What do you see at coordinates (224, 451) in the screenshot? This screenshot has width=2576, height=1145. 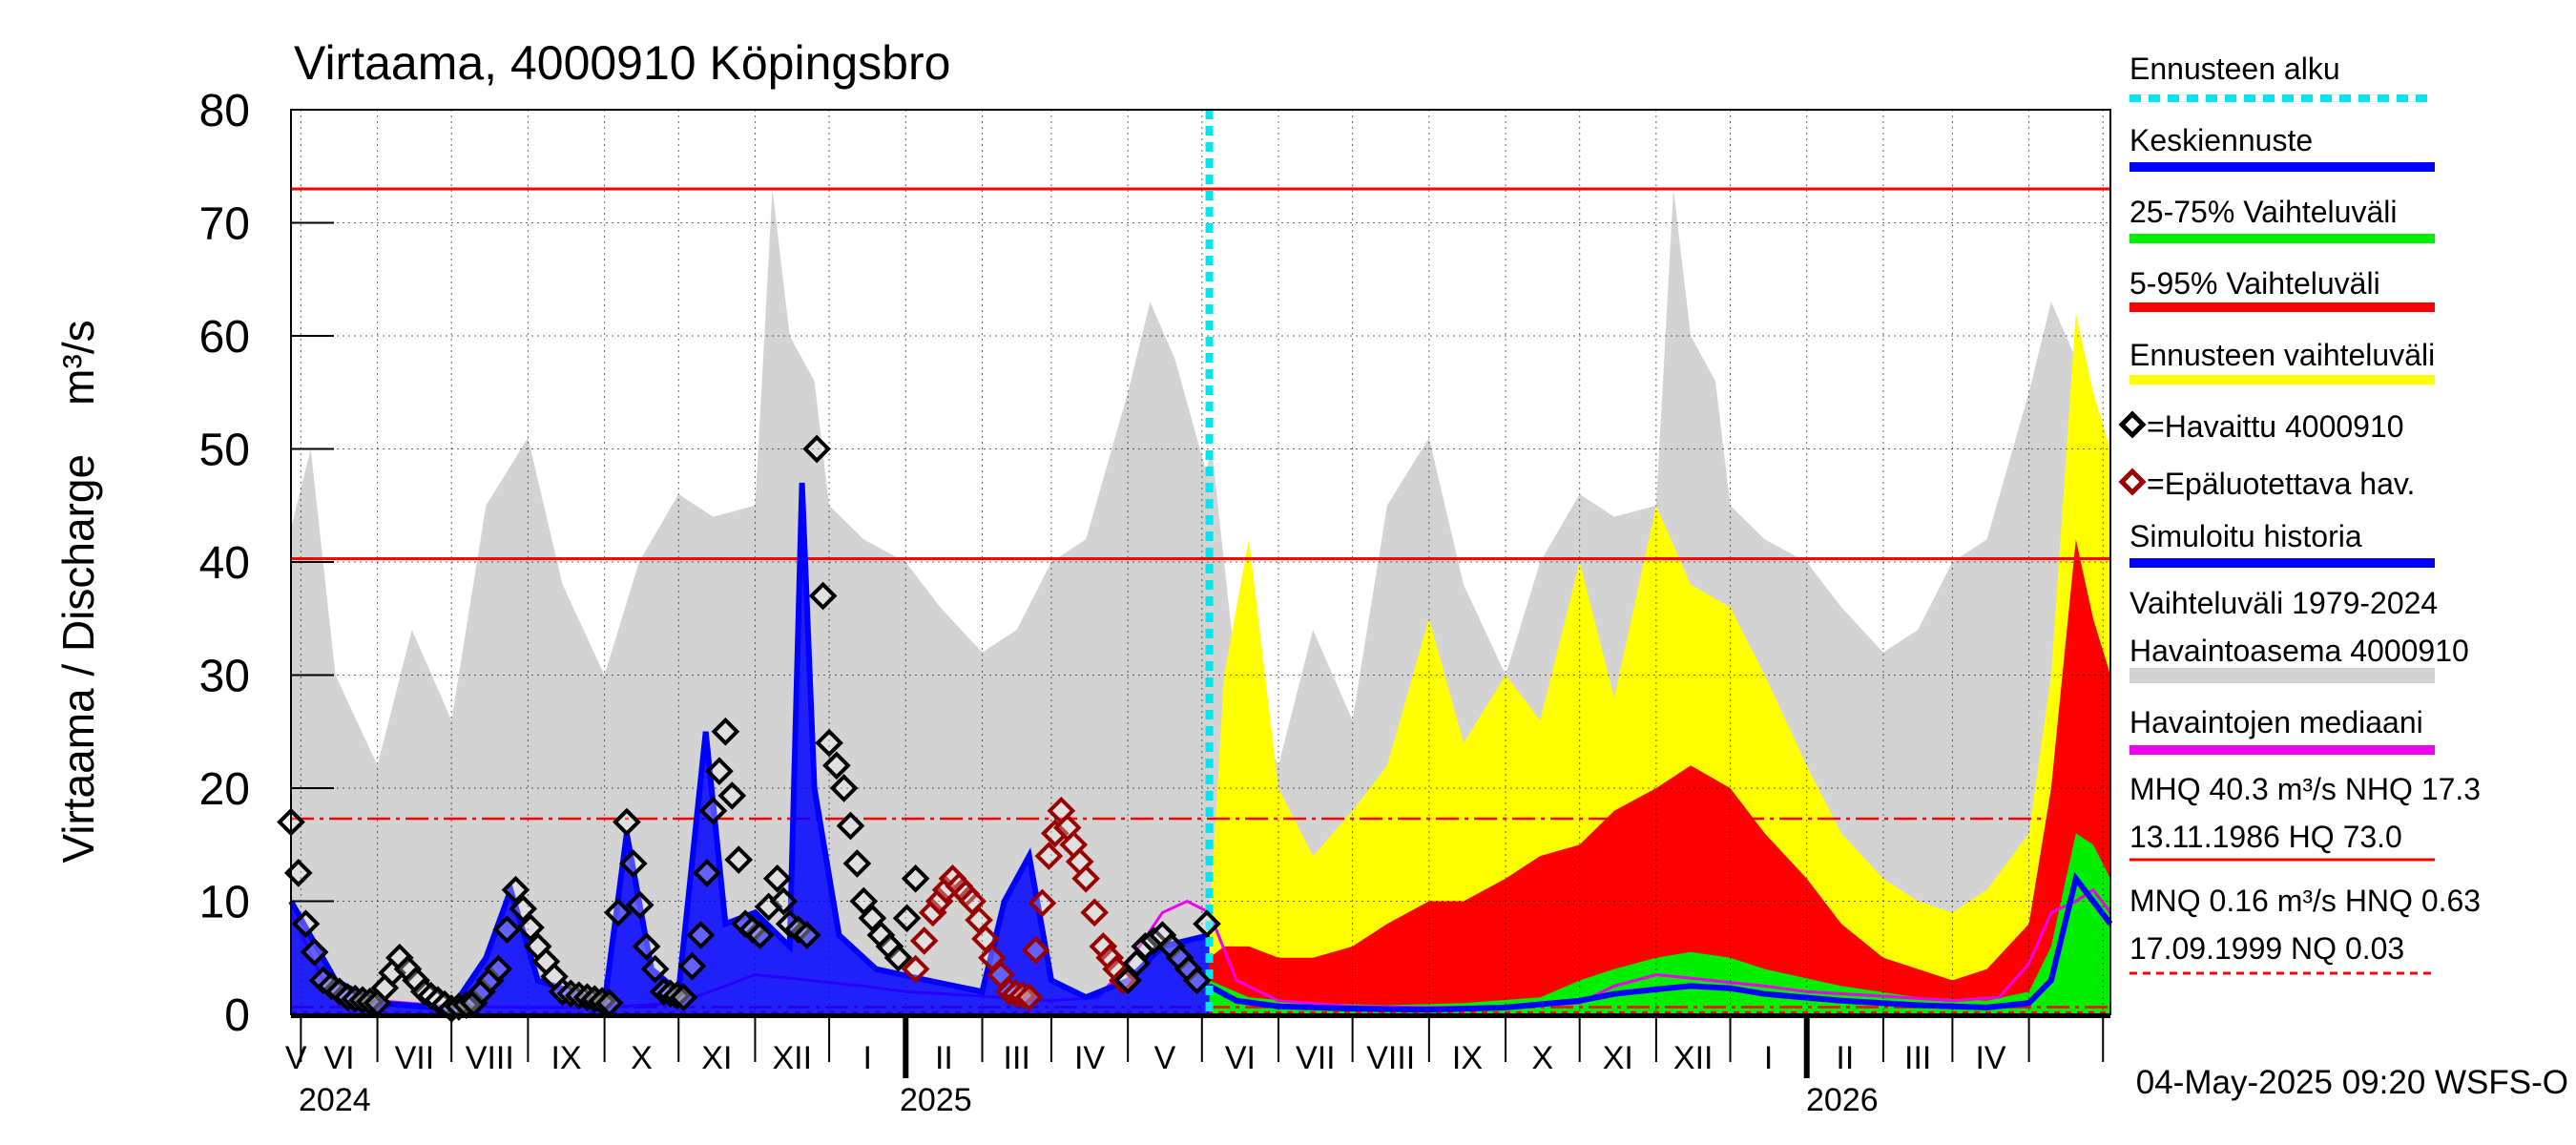 I see `y-tick-label: 50` at bounding box center [224, 451].